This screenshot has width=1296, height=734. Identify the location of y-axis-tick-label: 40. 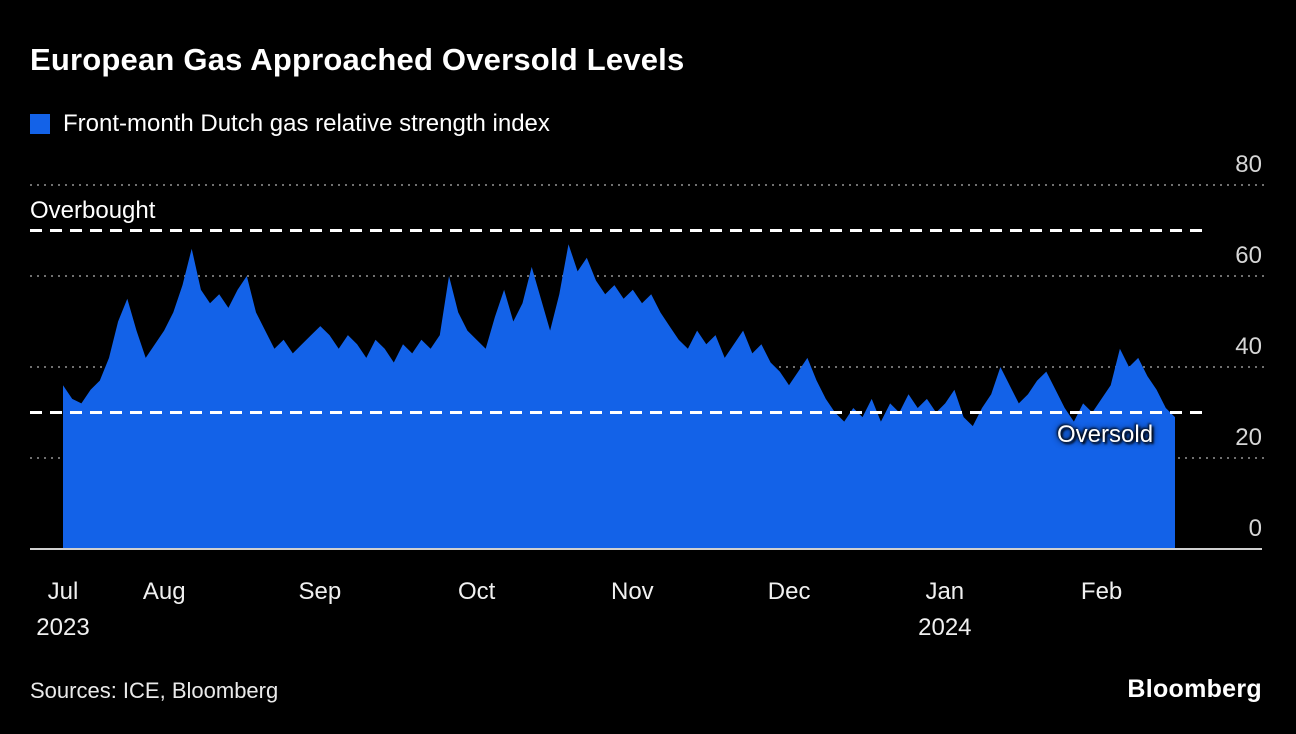
(1248, 346).